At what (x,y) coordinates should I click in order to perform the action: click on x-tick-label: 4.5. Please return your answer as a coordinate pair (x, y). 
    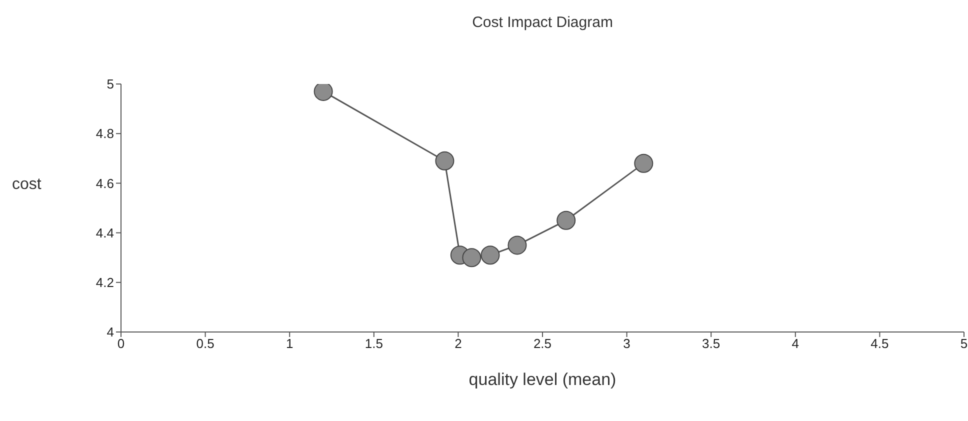
    Looking at the image, I should click on (879, 344).